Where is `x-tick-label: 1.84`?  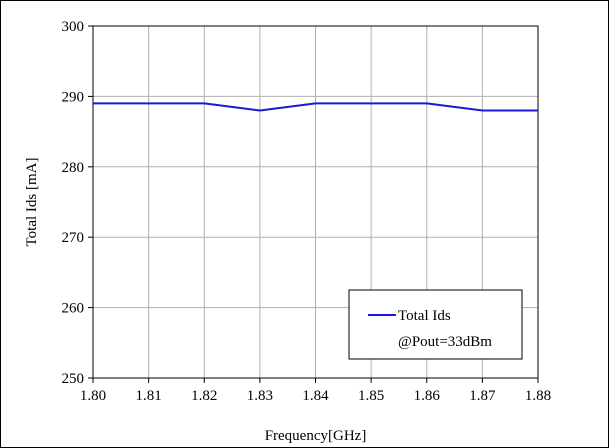
x-tick-label: 1.84 is located at coordinates (315, 396).